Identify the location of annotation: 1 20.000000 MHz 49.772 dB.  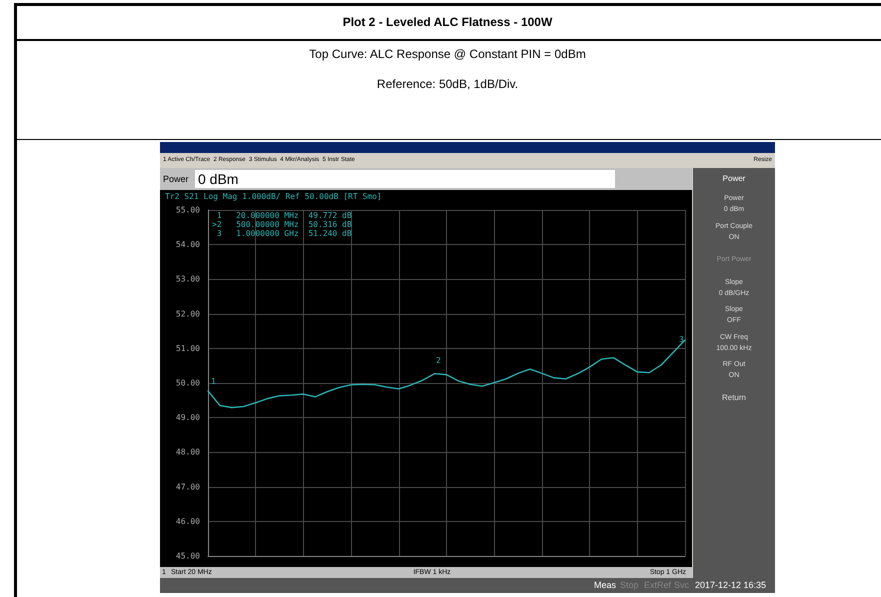
(284, 215).